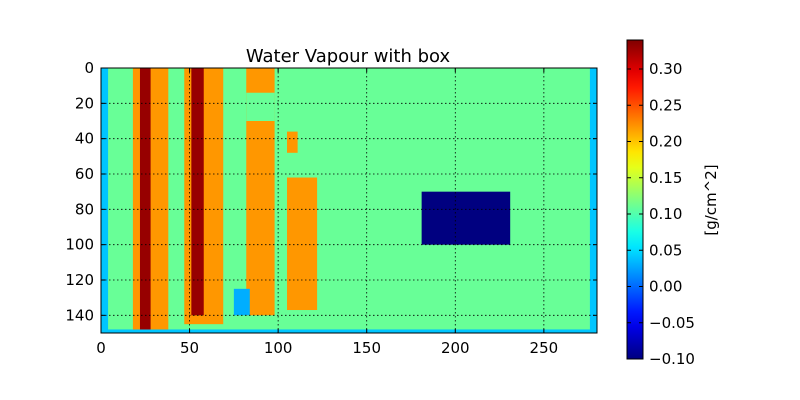  What do you see at coordinates (455, 348) in the screenshot?
I see `x-tick-label: 200` at bounding box center [455, 348].